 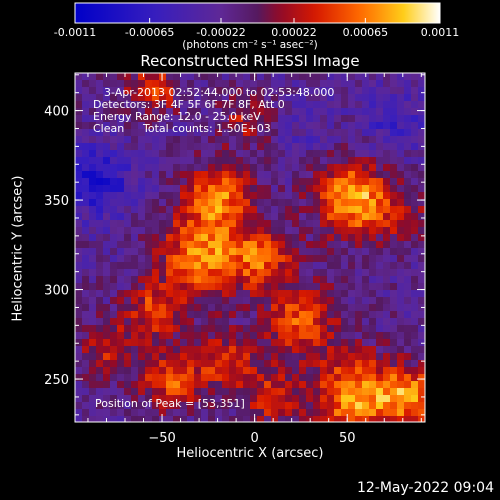 I want to click on y-tick-label: 300, so click(x=56, y=291).